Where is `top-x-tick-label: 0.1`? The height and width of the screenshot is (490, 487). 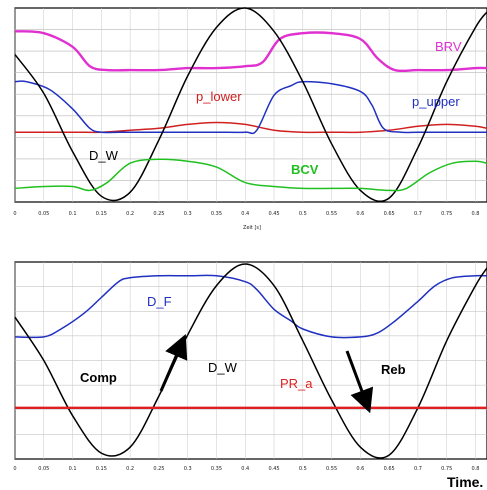
top-x-tick-label: 0.1 is located at coordinates (73, 214).